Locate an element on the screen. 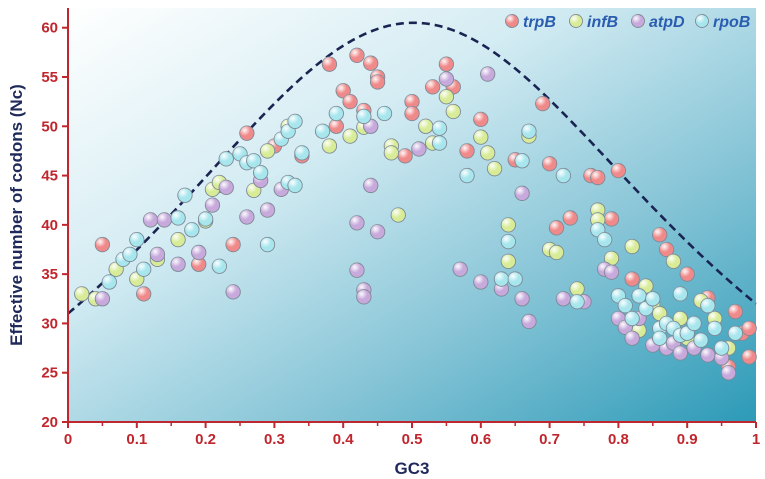  x-tick-label: 0.1 is located at coordinates (136, 439).